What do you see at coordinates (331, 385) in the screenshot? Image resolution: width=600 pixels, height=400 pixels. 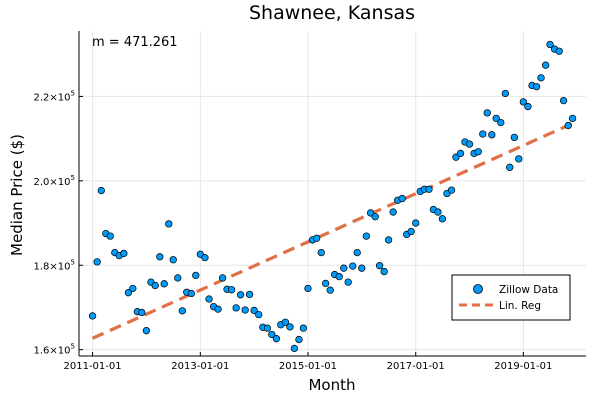 I see `x-axis-label: Month` at bounding box center [331, 385].